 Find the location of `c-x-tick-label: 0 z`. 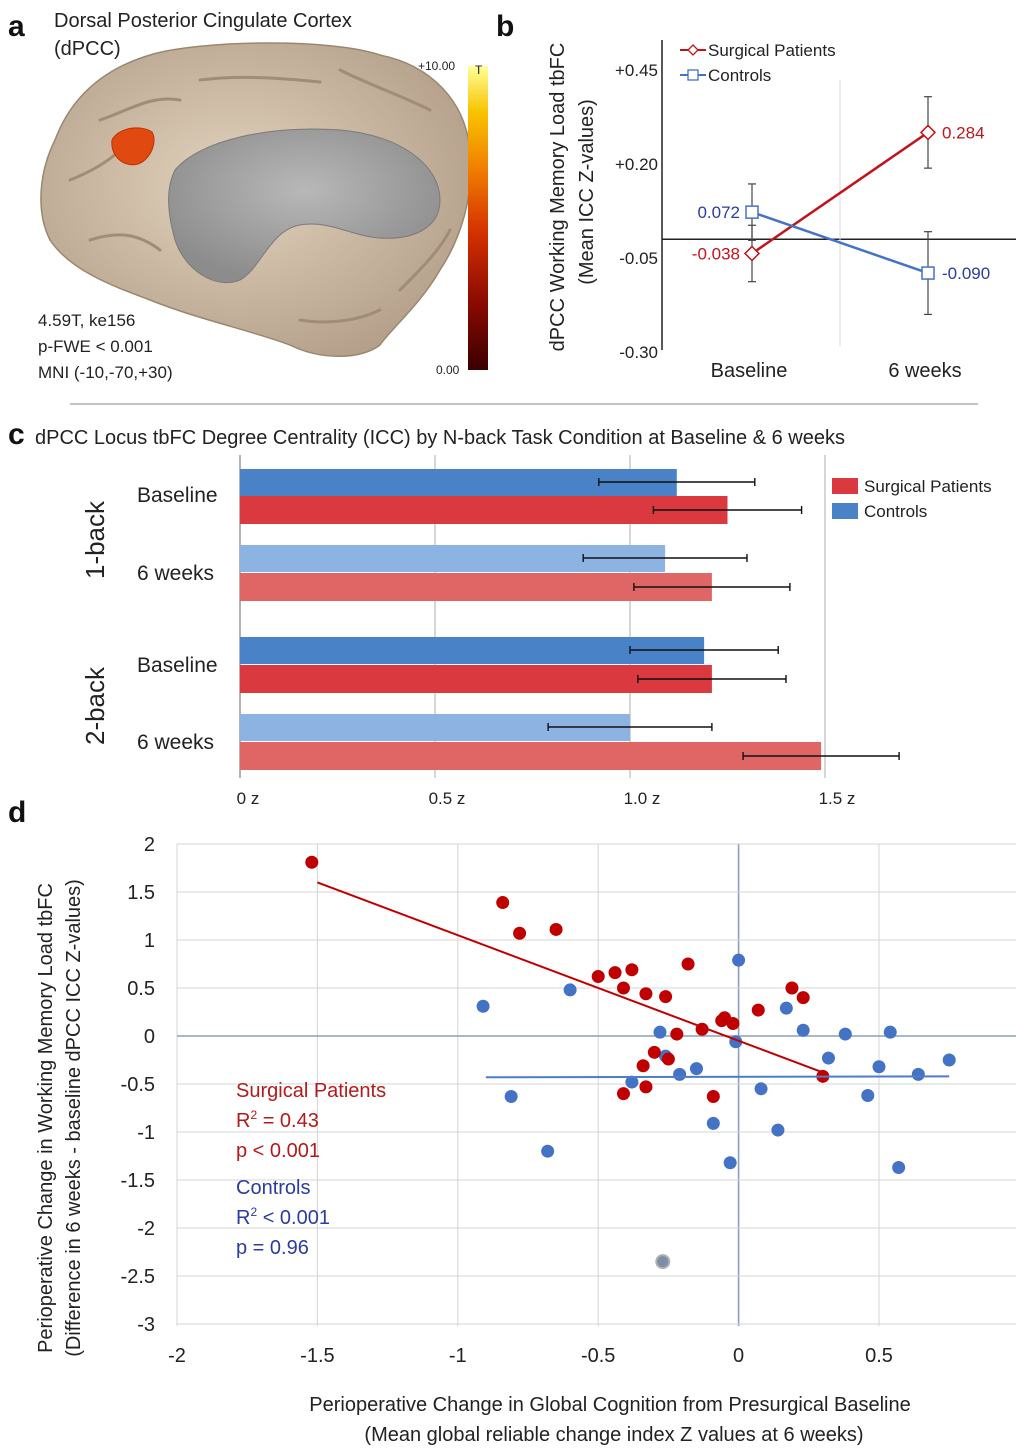

c-x-tick-label: 0 z is located at coordinates (248, 798).